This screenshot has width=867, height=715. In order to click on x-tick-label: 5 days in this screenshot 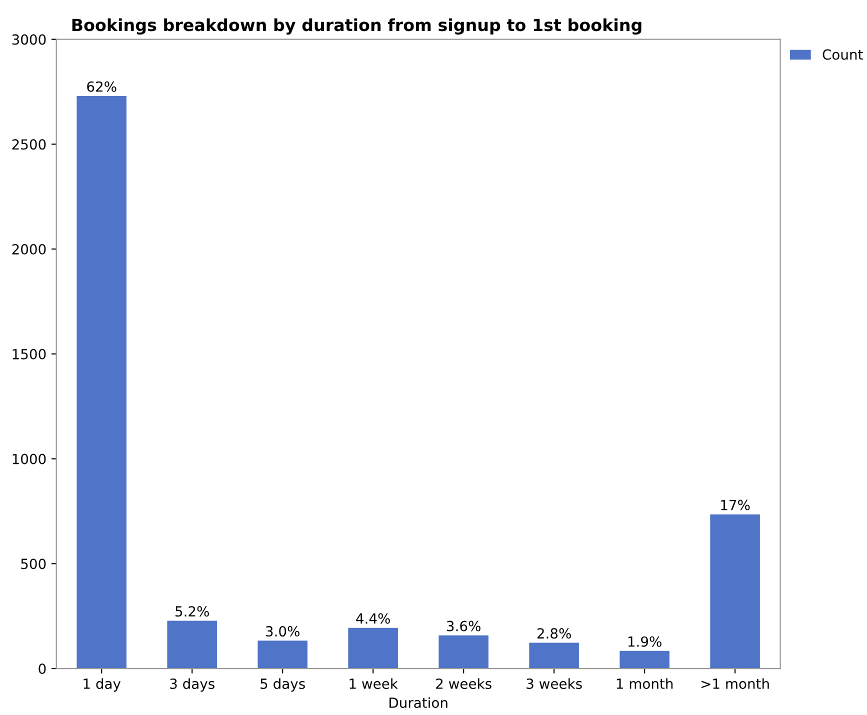, I will do `click(282, 685)`.